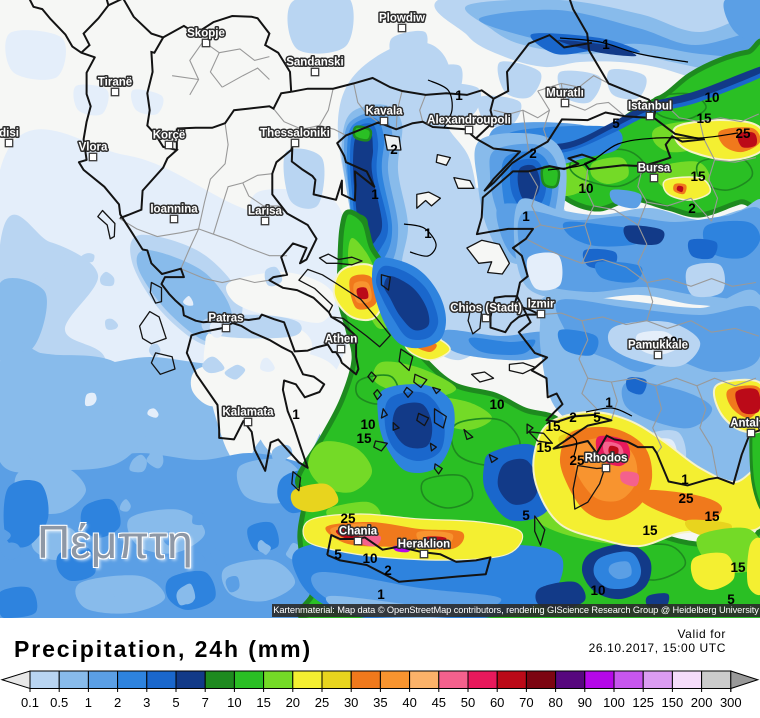  Describe the element at coordinates (486, 309) in the screenshot. I see `svg-text: Chios (Stadt)` at that location.